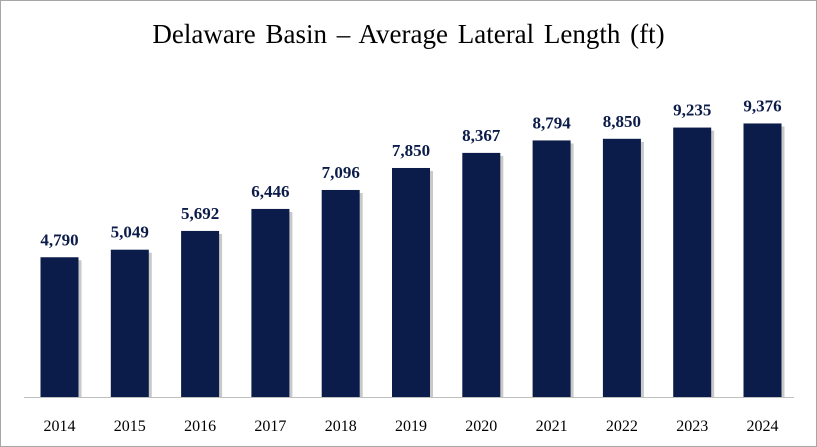 The image size is (817, 447). Describe the element at coordinates (481, 135) in the screenshot. I see `data-label-2020: 8,367` at that location.